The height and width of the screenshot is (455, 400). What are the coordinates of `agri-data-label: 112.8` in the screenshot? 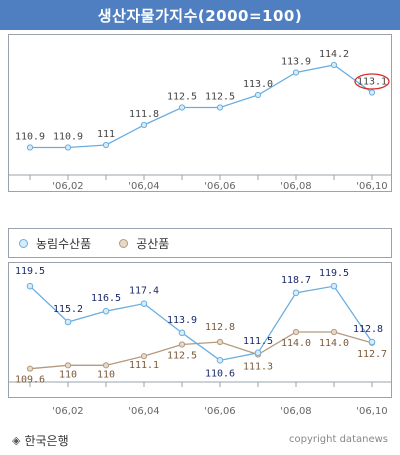 It's located at (368, 329).